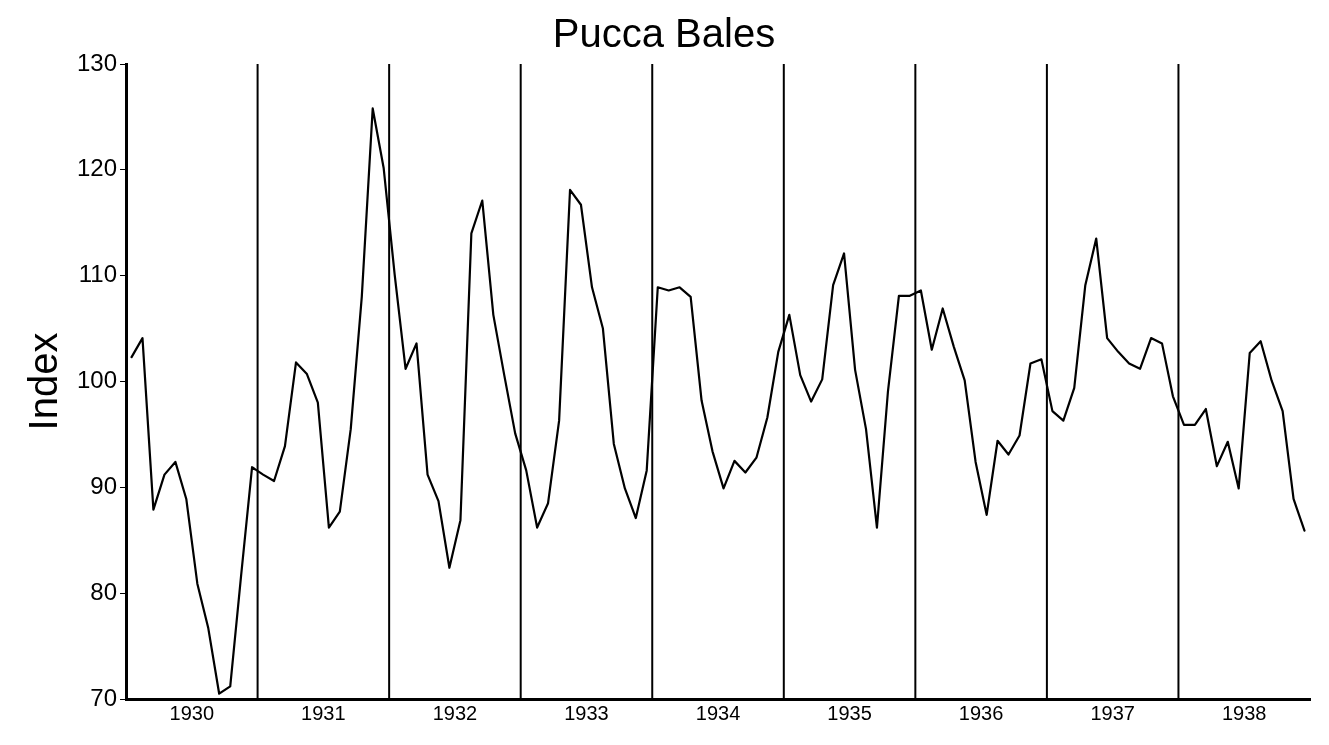  What do you see at coordinates (586, 712) in the screenshot?
I see `x-tick-label: 1933` at bounding box center [586, 712].